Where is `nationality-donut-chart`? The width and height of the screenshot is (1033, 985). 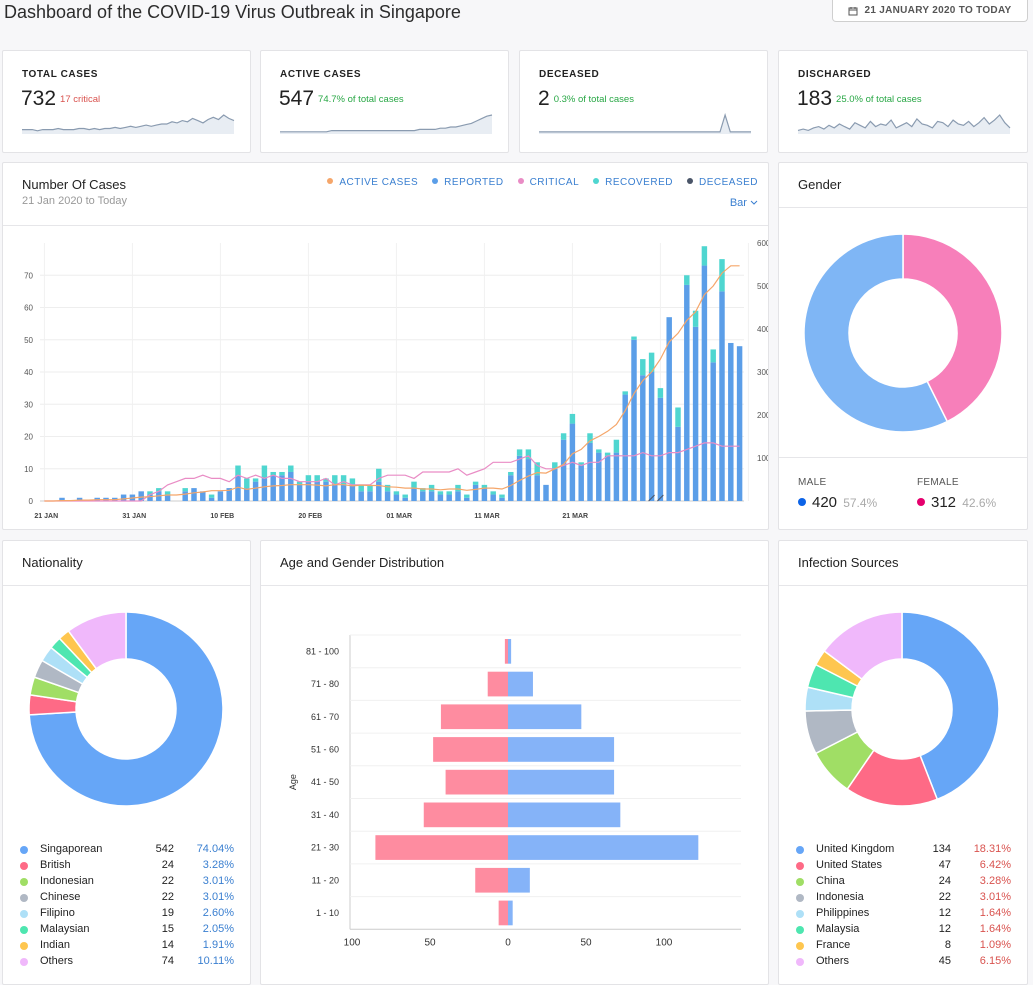
nationality-donut-chart is located at coordinates (126, 709).